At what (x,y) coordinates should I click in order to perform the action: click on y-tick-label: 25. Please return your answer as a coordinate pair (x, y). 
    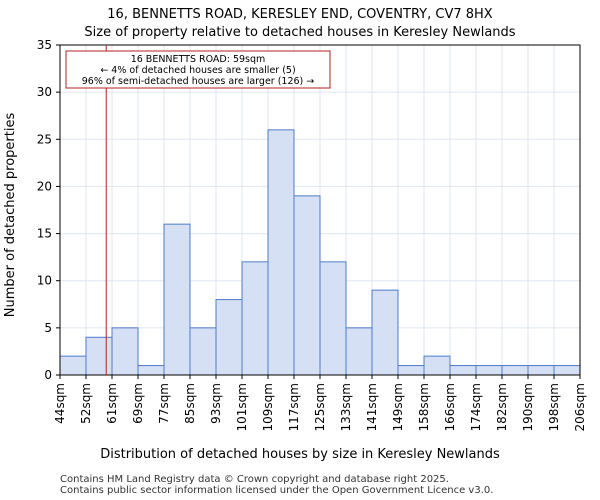
    Looking at the image, I should click on (44, 139).